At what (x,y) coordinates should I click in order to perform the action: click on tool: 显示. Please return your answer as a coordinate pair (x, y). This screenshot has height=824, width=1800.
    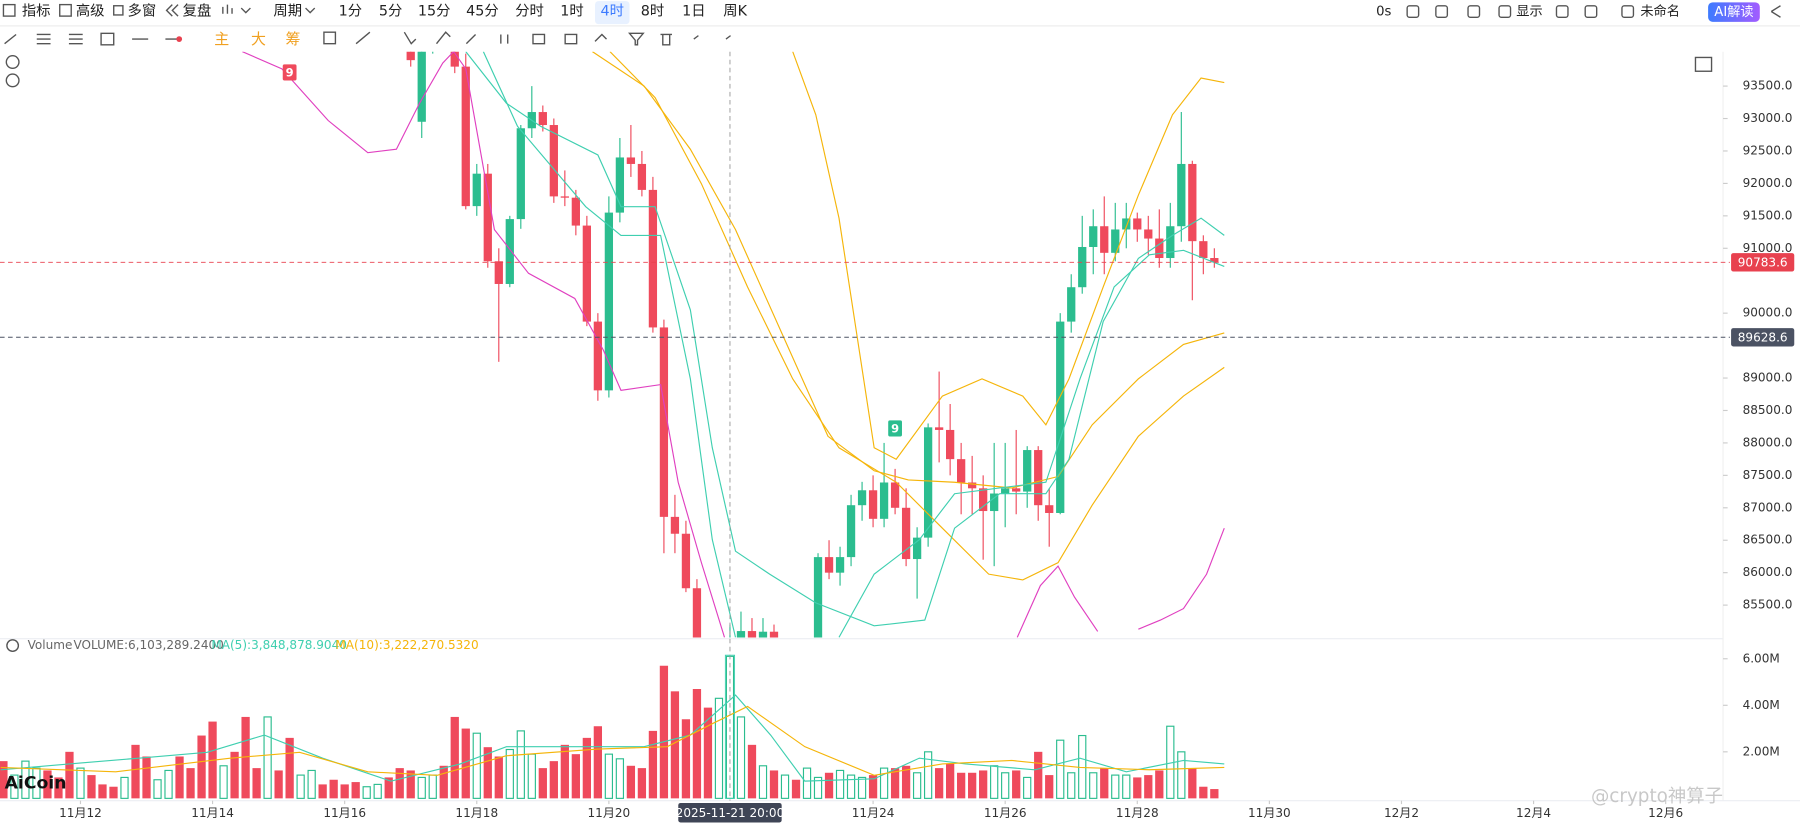
    Looking at the image, I should click on (1529, 12).